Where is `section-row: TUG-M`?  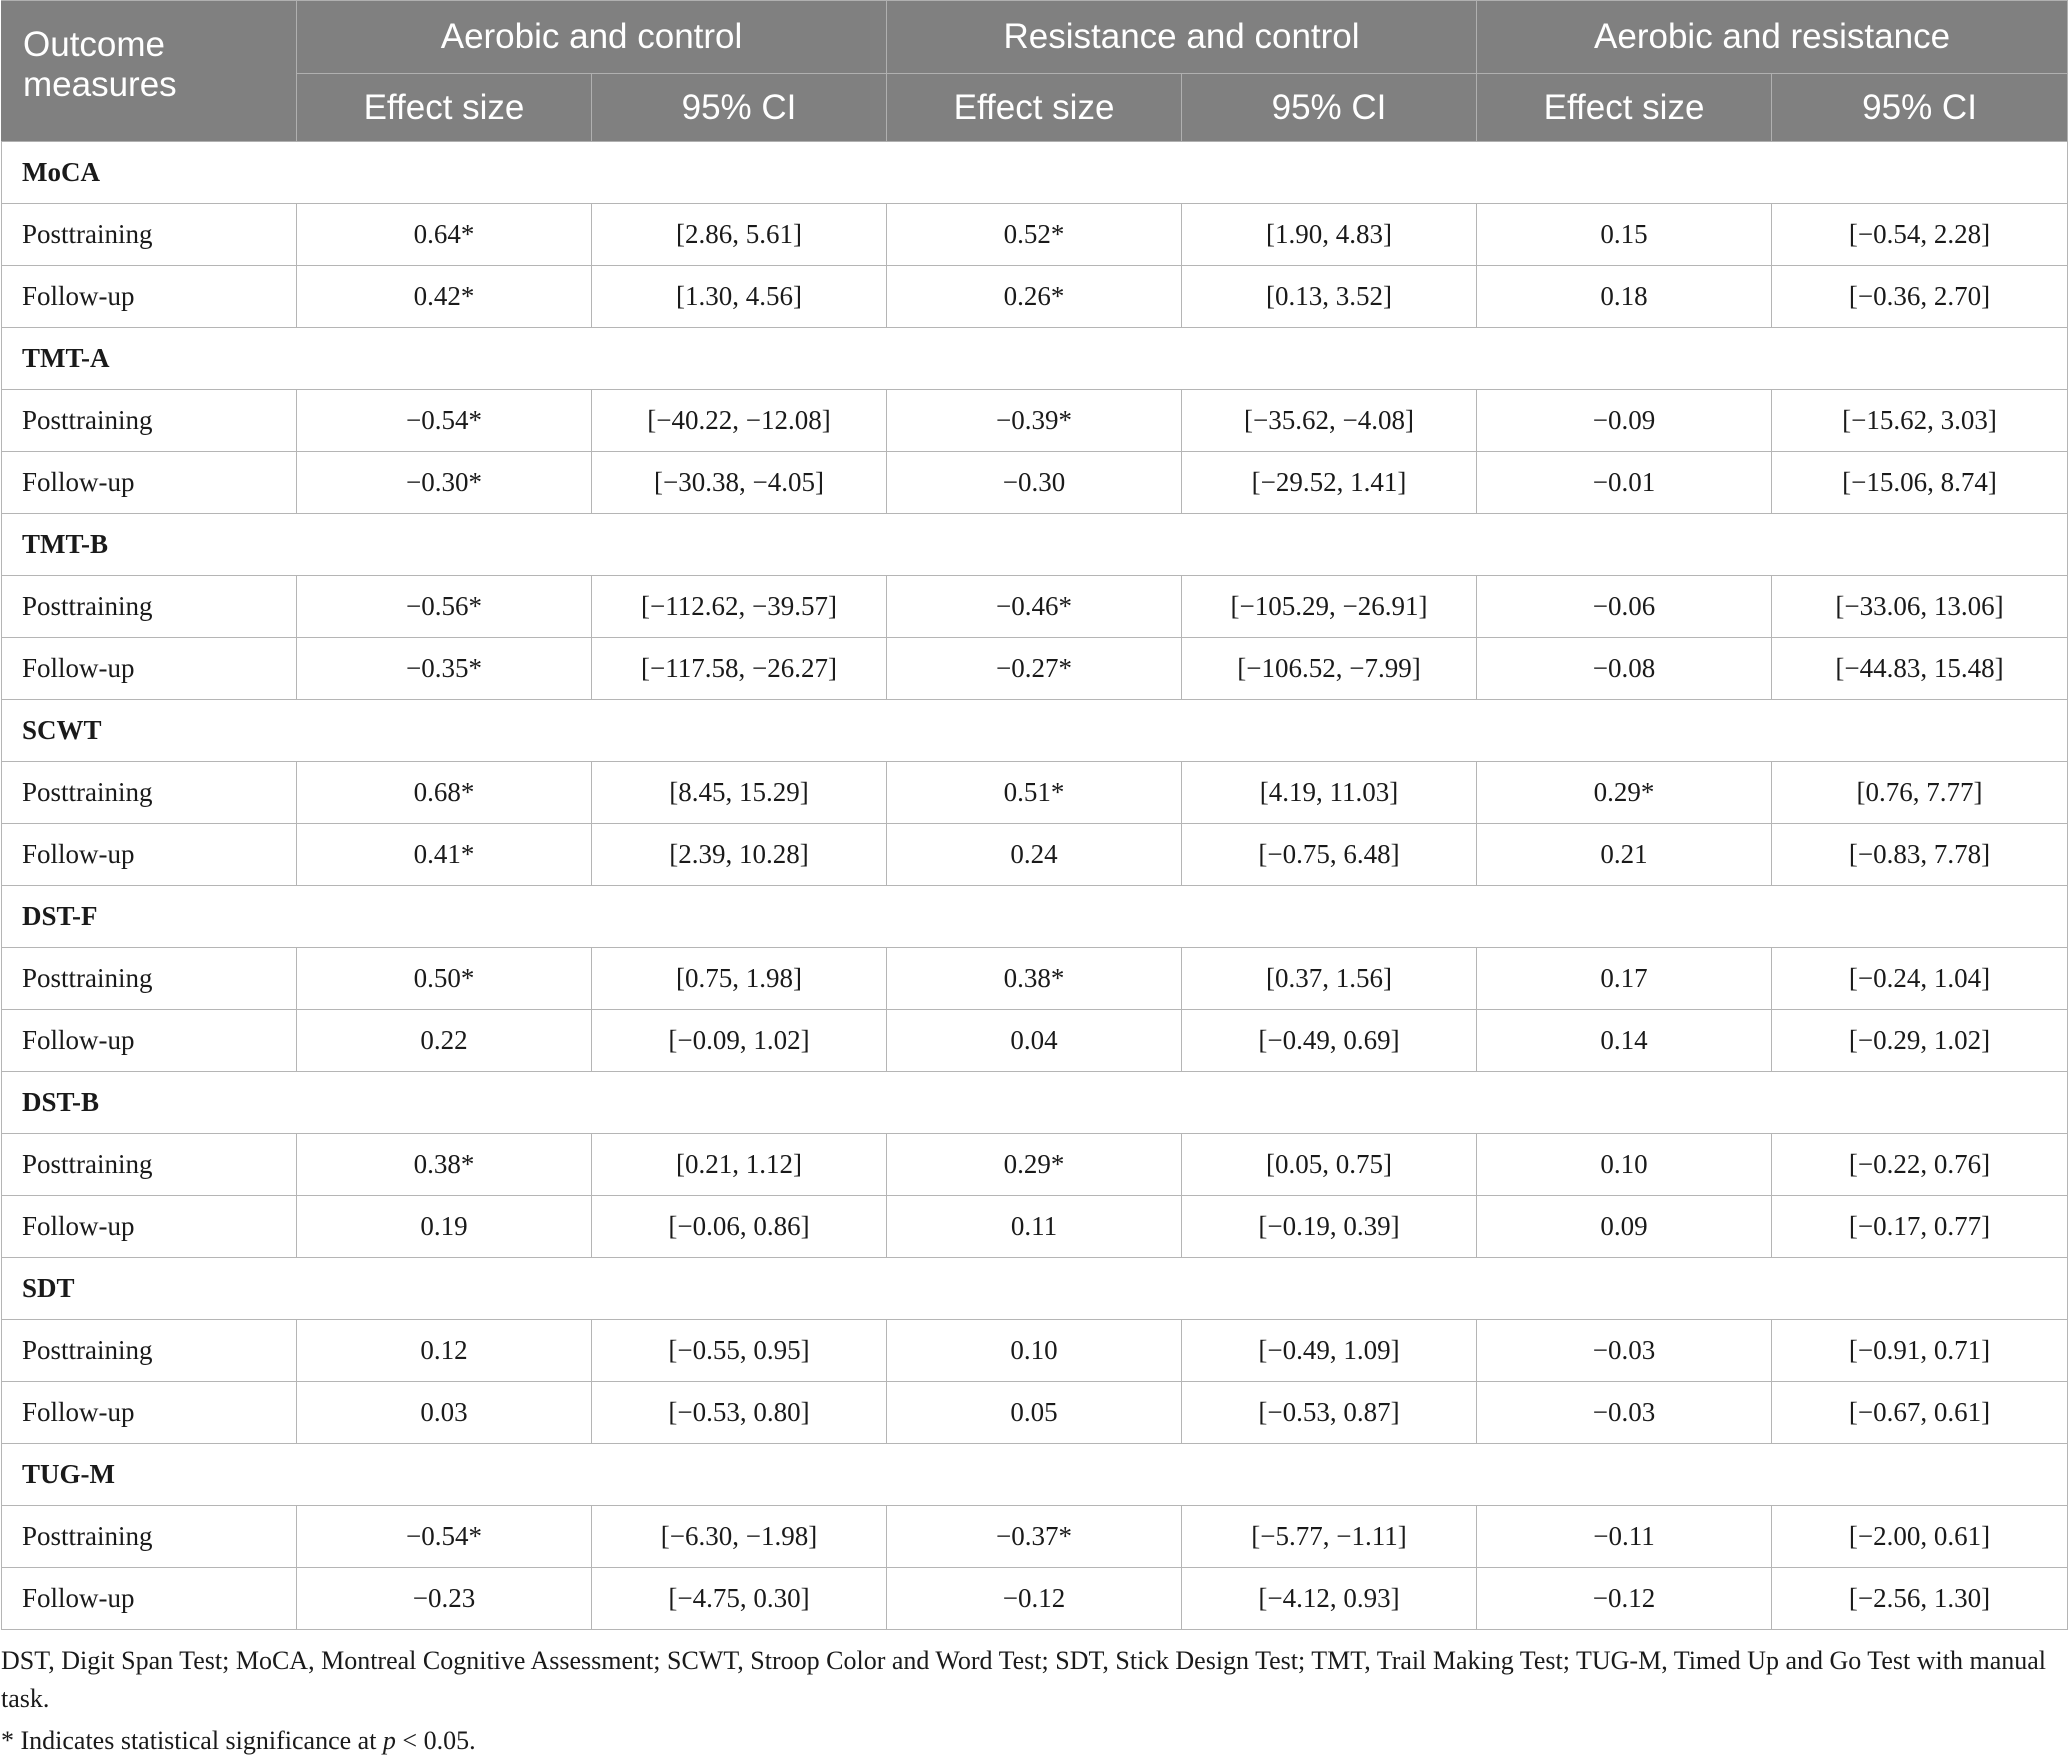 section-row: TUG-M is located at coordinates (1034, 1474).